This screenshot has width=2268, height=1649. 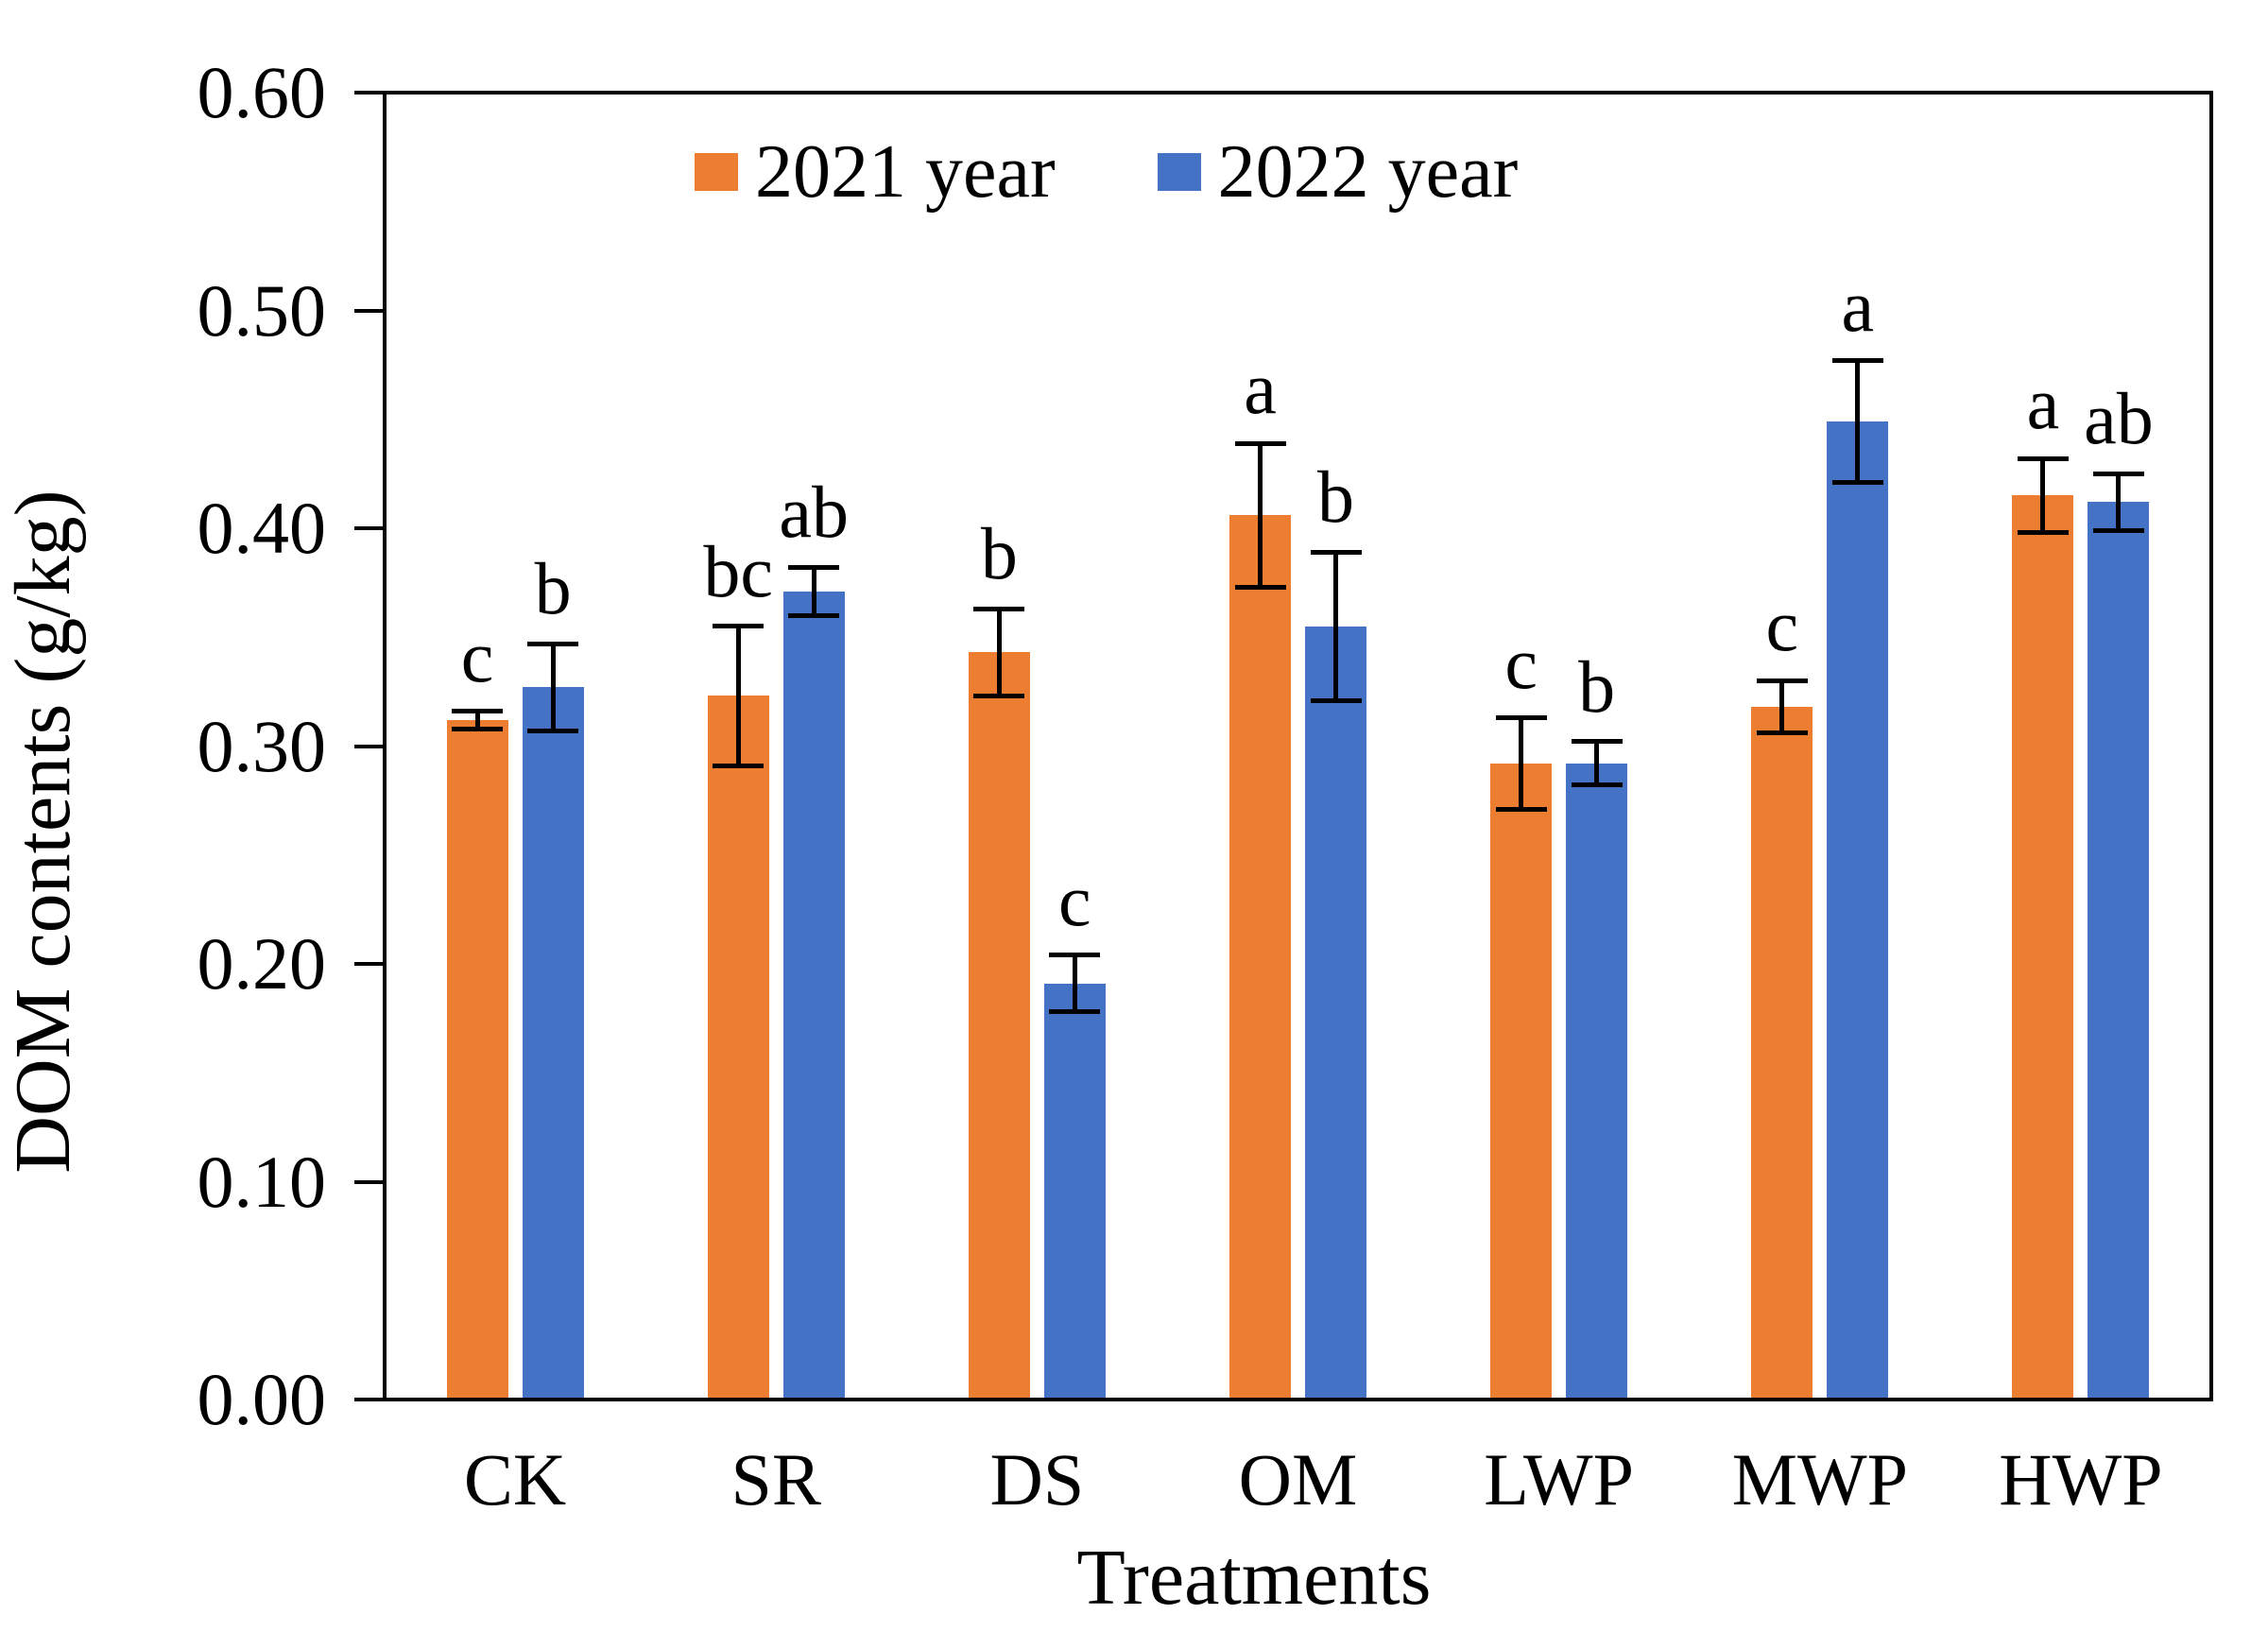 I want to click on y-tick-0.30, so click(x=368, y=746).